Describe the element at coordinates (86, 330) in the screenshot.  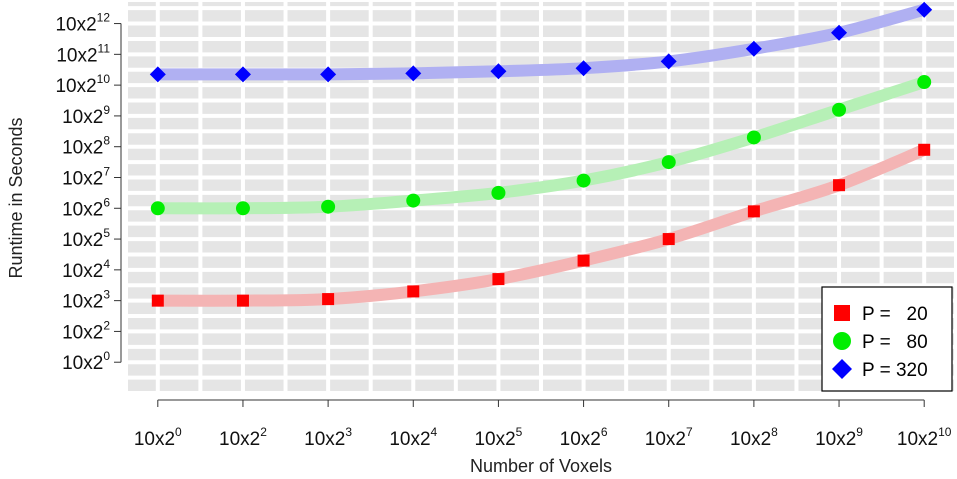
I see `y-tick-label: 10x22` at that location.